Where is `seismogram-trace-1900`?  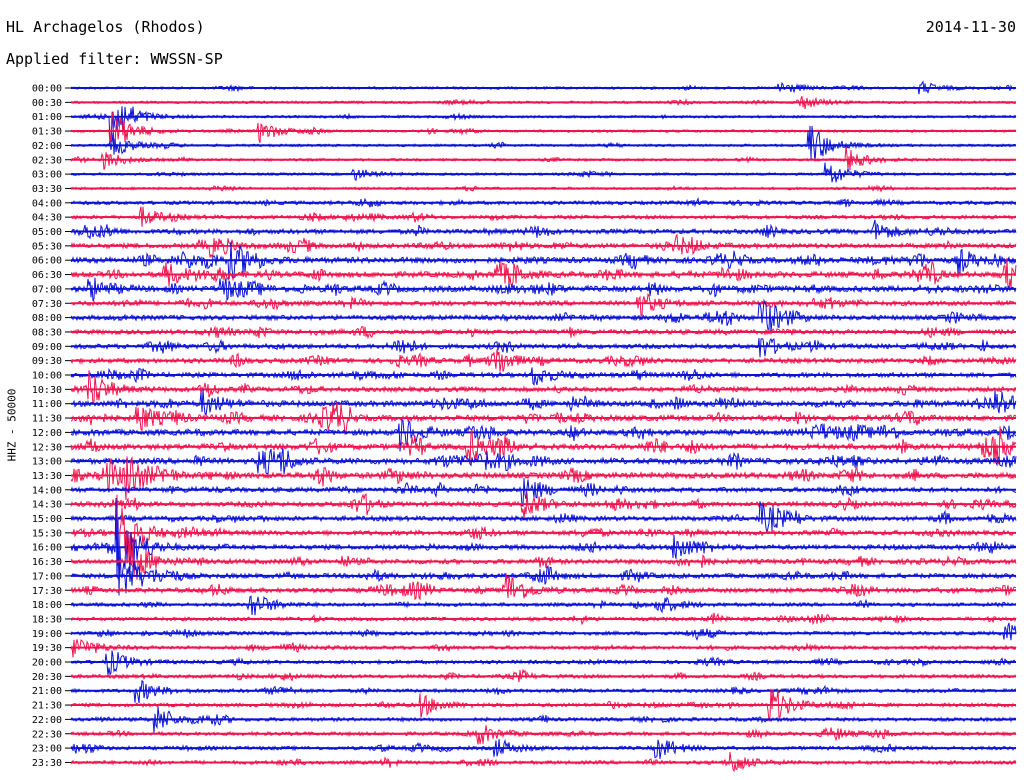
seismogram-trace-1900 is located at coordinates (543, 631).